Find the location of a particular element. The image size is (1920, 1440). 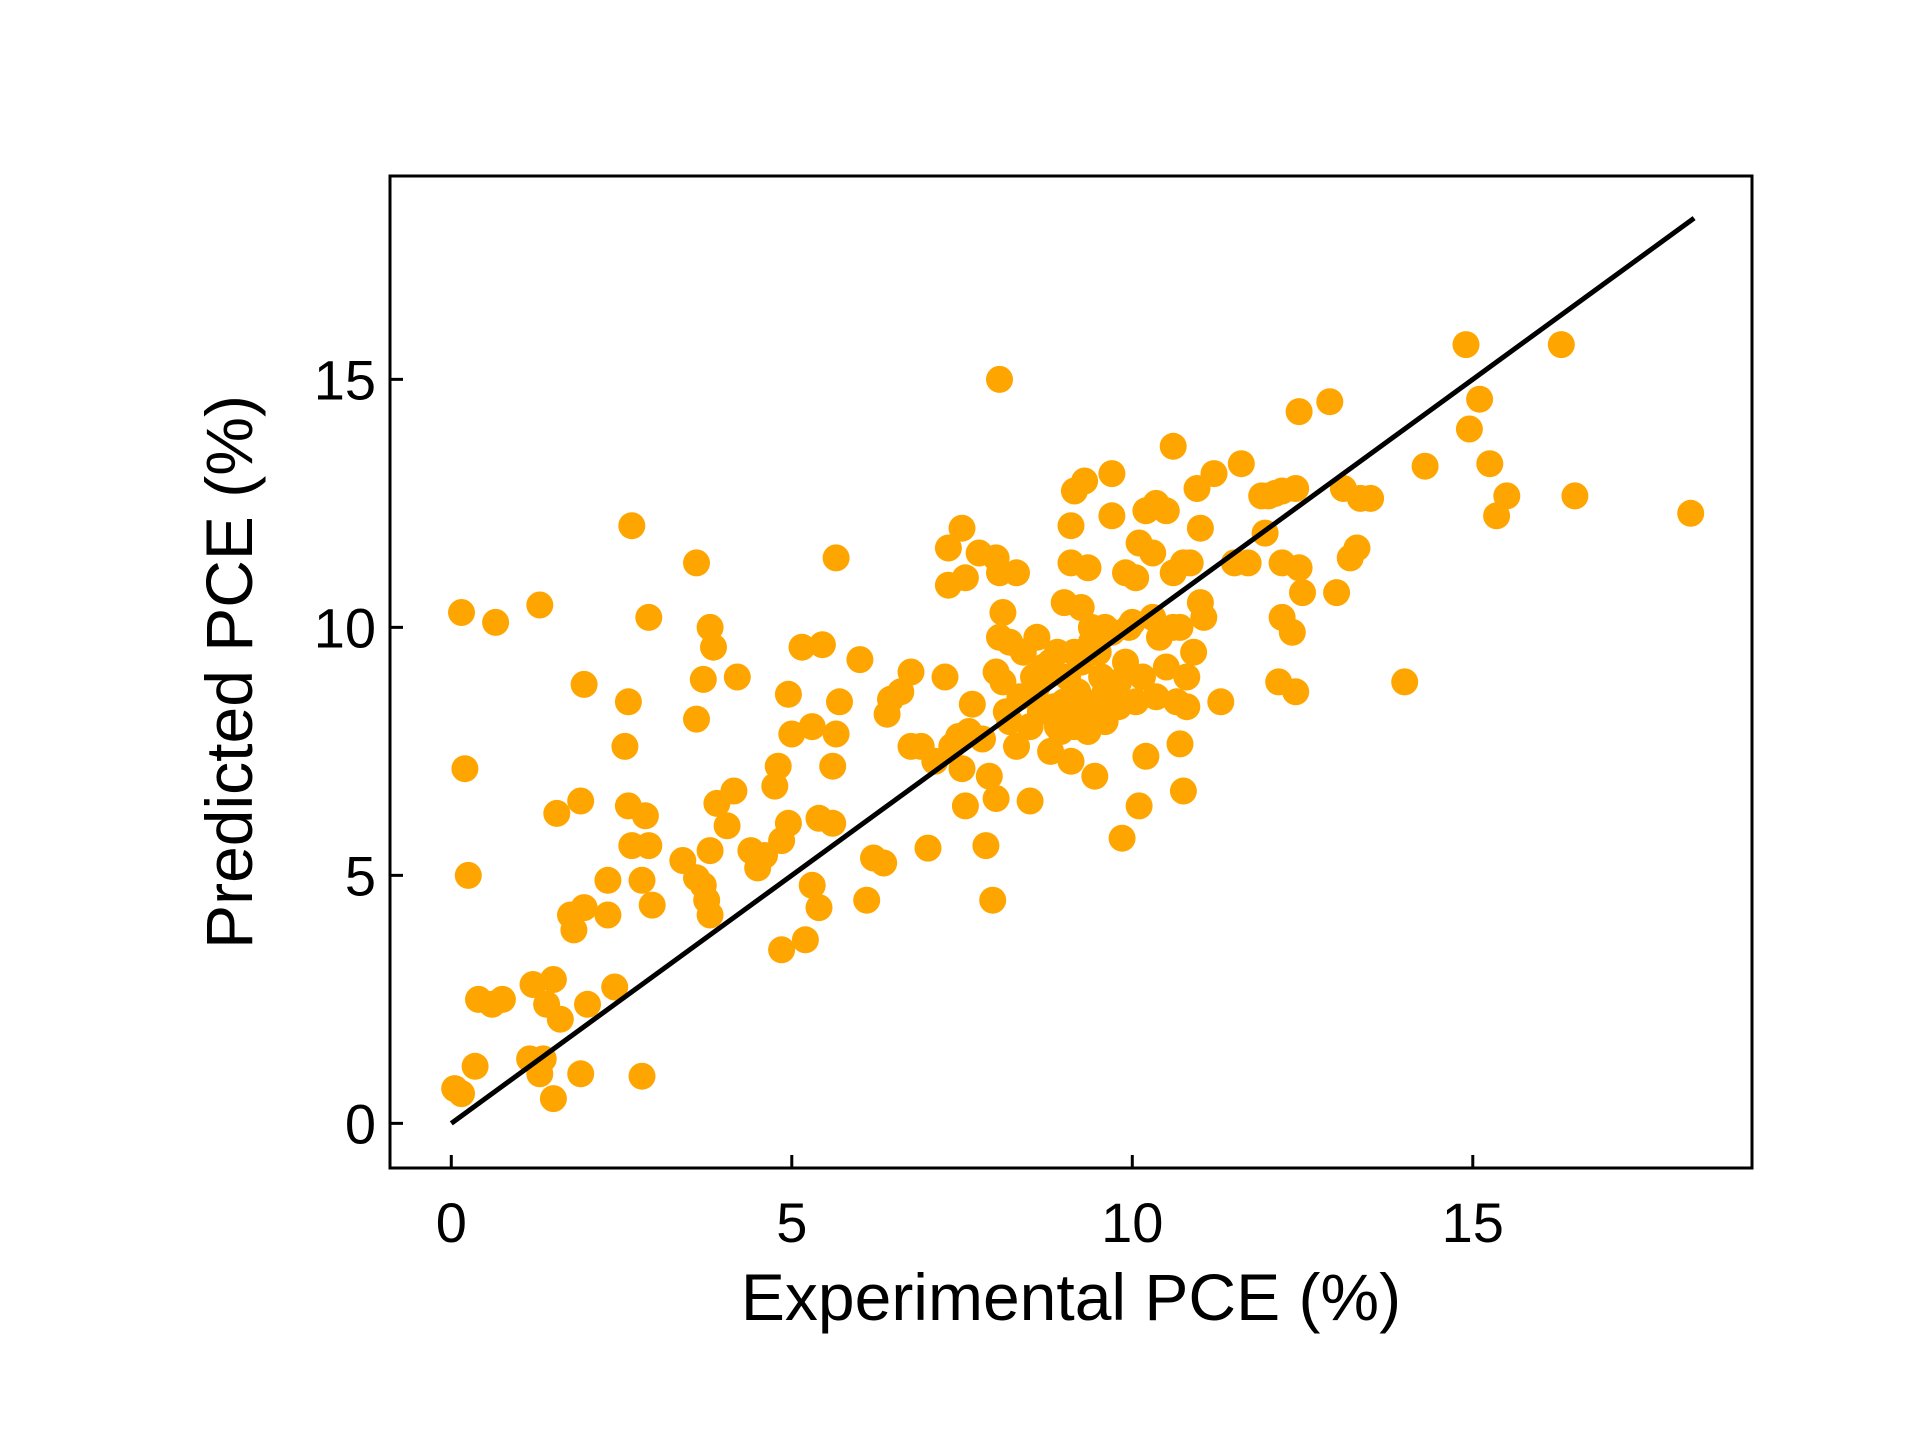

y-tick-label: 15 is located at coordinates (345, 379).